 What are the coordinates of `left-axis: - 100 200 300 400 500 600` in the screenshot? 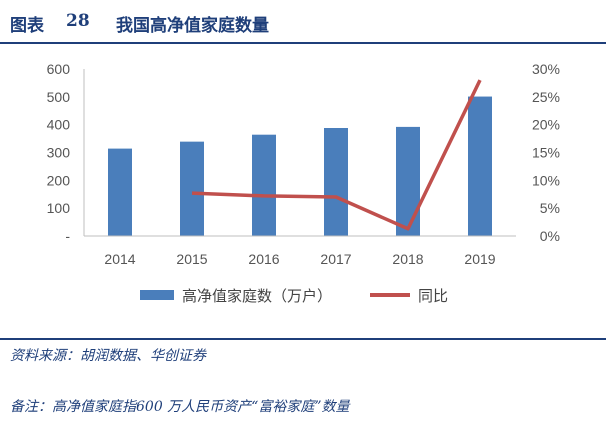 It's located at (59, 152).